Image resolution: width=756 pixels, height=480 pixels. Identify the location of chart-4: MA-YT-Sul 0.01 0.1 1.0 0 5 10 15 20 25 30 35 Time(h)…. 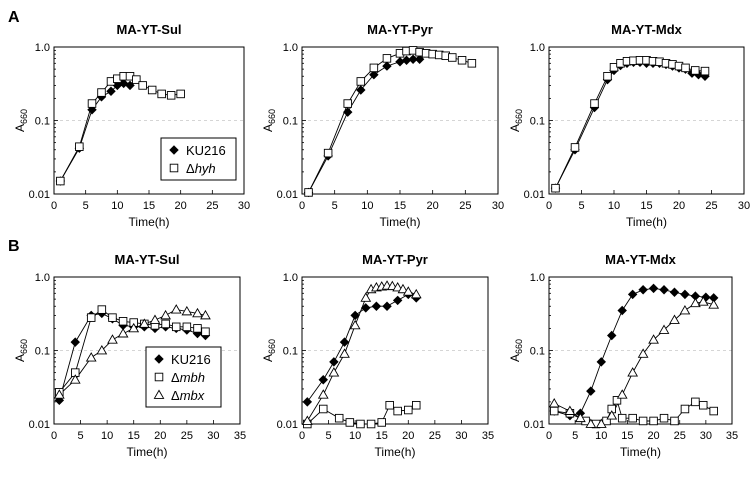
(129, 355).